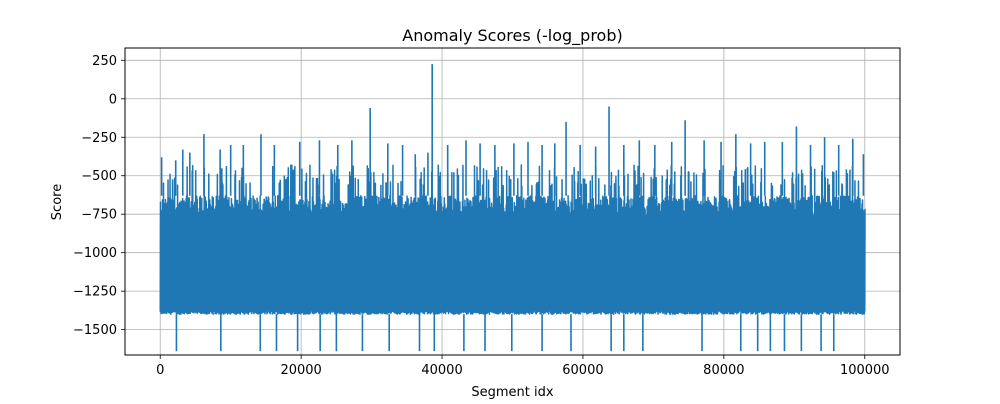 This screenshot has height=404, width=1000. Describe the element at coordinates (512, 36) in the screenshot. I see `chart-title: Anomaly Scores (-log_prob)` at that location.